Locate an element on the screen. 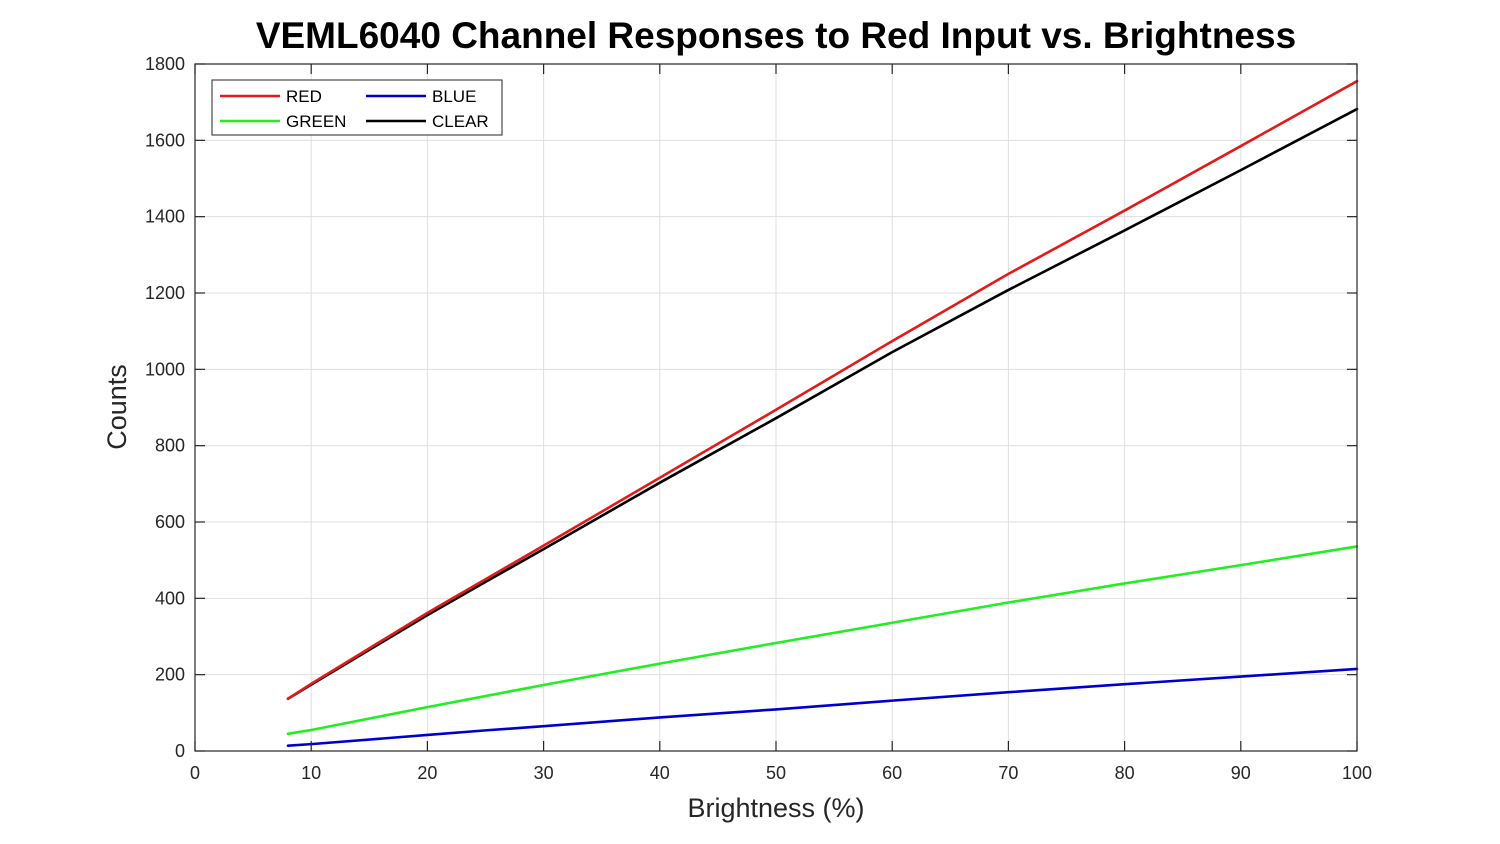 The width and height of the screenshot is (1500, 844). x-tick-label: 80 is located at coordinates (1125, 773).